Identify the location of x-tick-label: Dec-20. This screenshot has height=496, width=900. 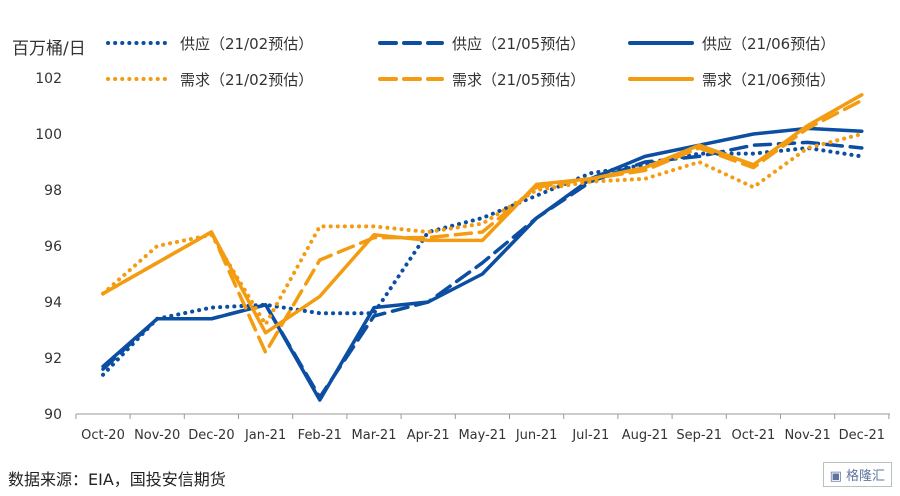
(211, 435).